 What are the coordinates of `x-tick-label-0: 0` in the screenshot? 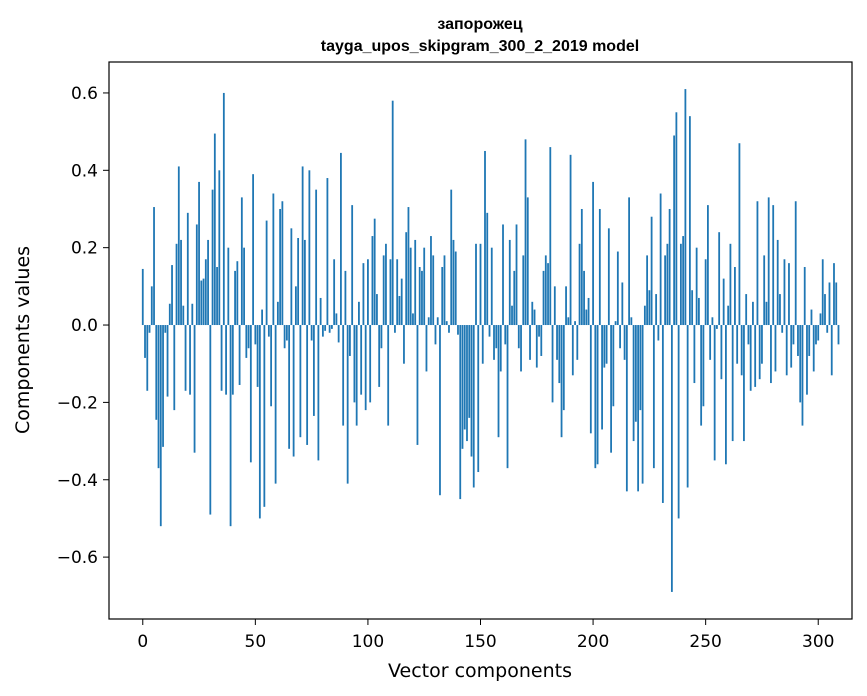 It's located at (142, 642).